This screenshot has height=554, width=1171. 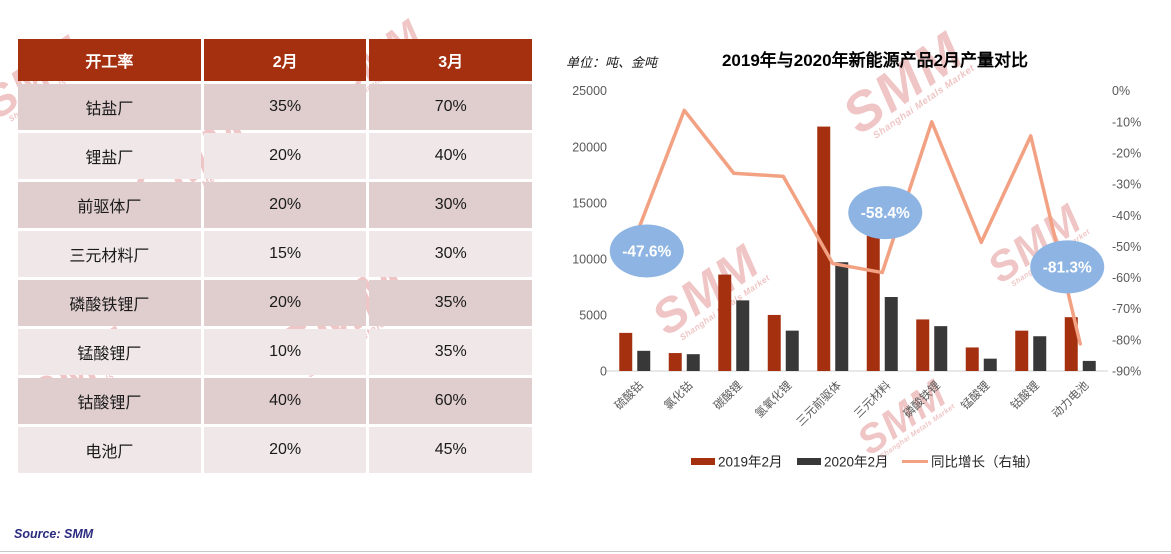 What do you see at coordinates (109, 450) in the screenshot?
I see `factory-name-cell: 电池厂` at bounding box center [109, 450].